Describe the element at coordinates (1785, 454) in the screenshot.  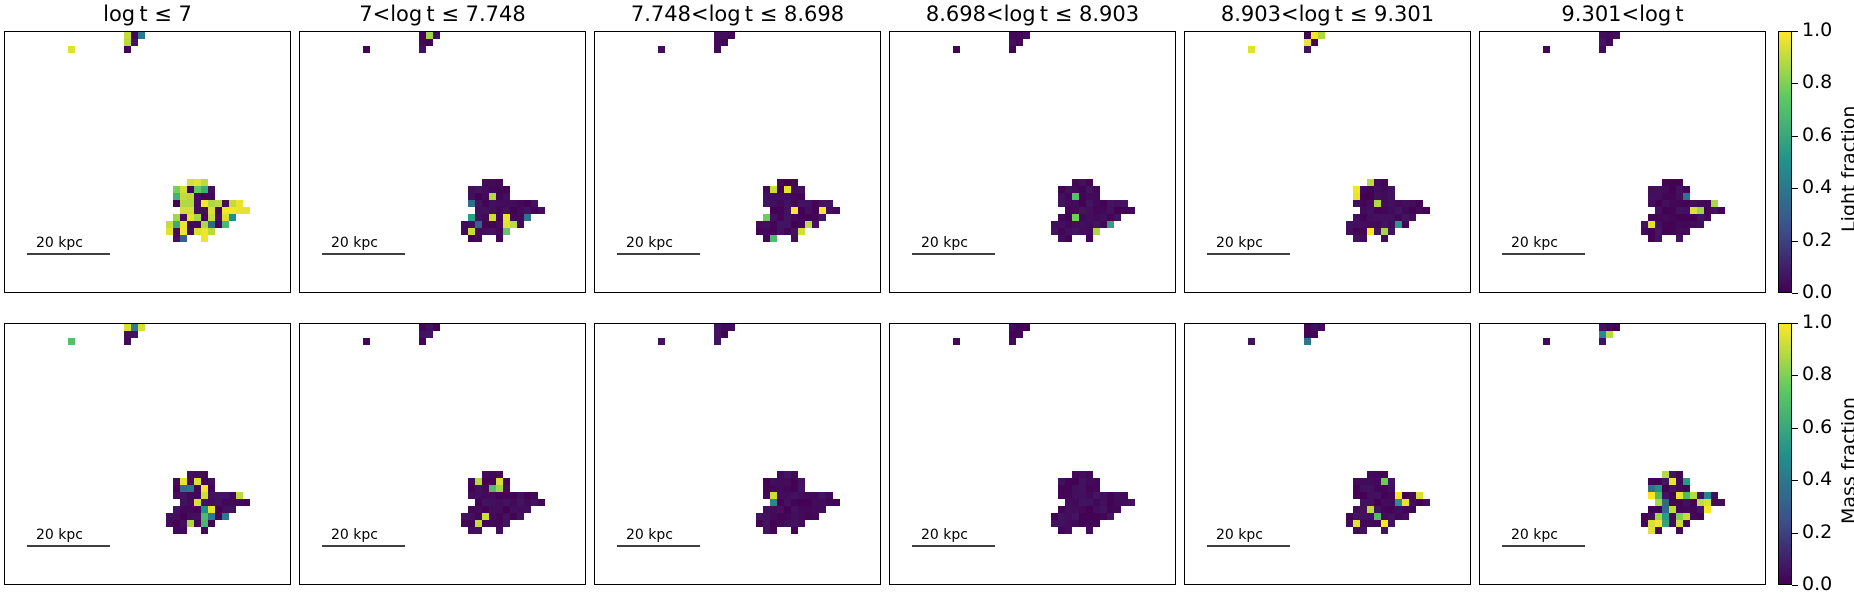
I see `colorbar` at that location.